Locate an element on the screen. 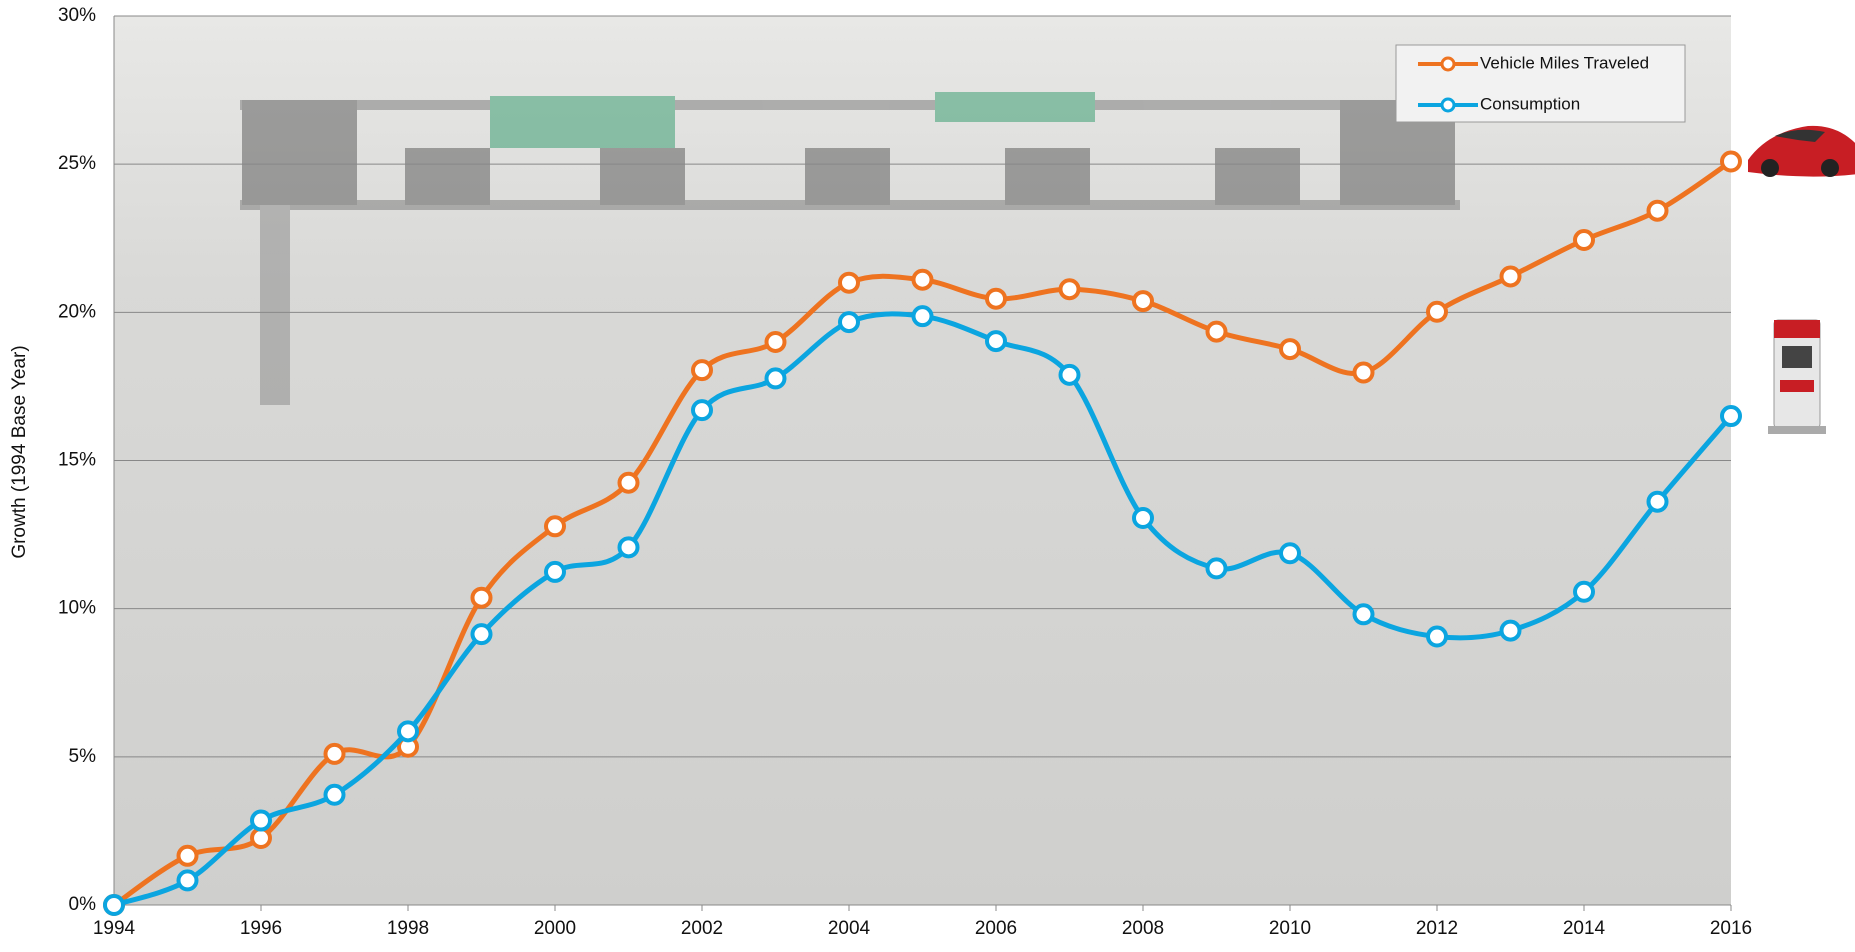  x-tick-label: 2006 is located at coordinates (996, 928).